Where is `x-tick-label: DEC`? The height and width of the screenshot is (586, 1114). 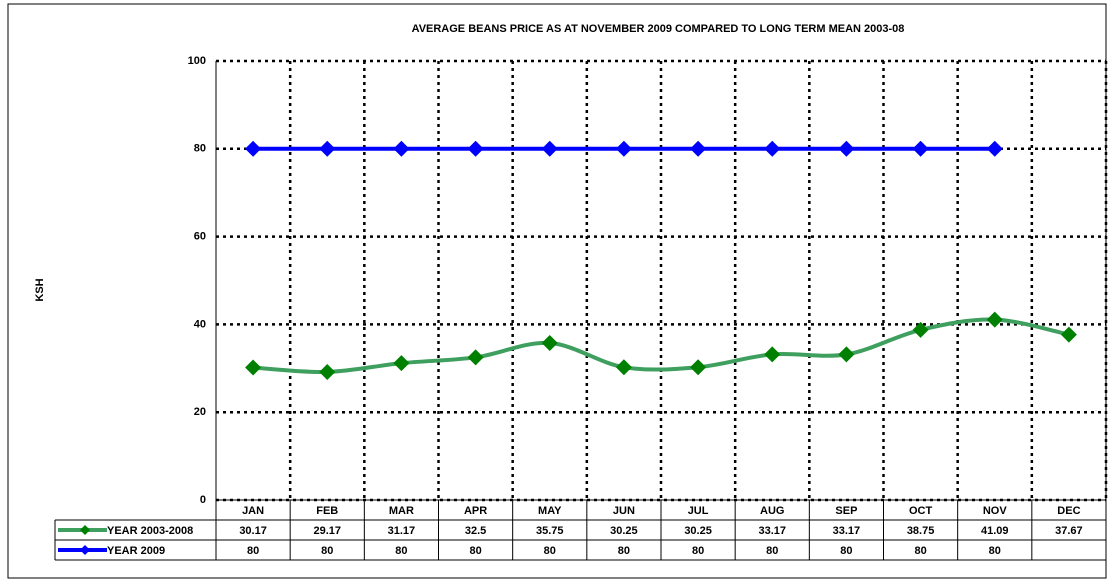 x-tick-label: DEC is located at coordinates (1068, 511).